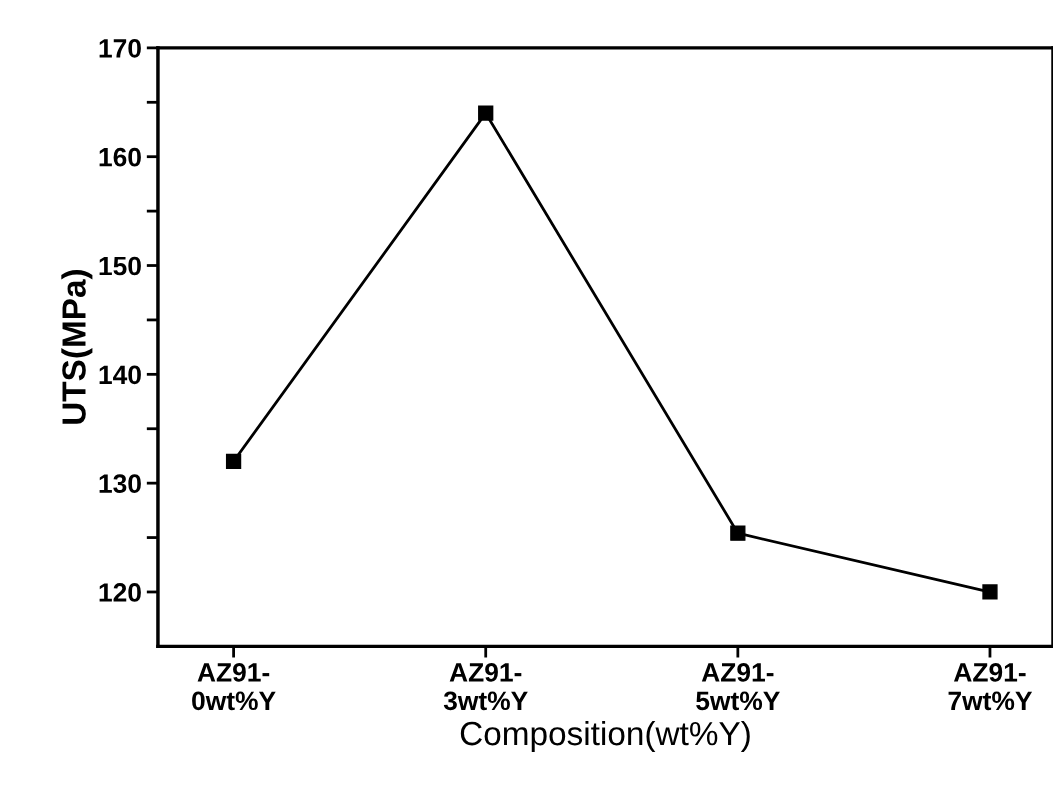 The height and width of the screenshot is (798, 1053). Describe the element at coordinates (120, 157) in the screenshot. I see `y-tick-label: 160` at that location.